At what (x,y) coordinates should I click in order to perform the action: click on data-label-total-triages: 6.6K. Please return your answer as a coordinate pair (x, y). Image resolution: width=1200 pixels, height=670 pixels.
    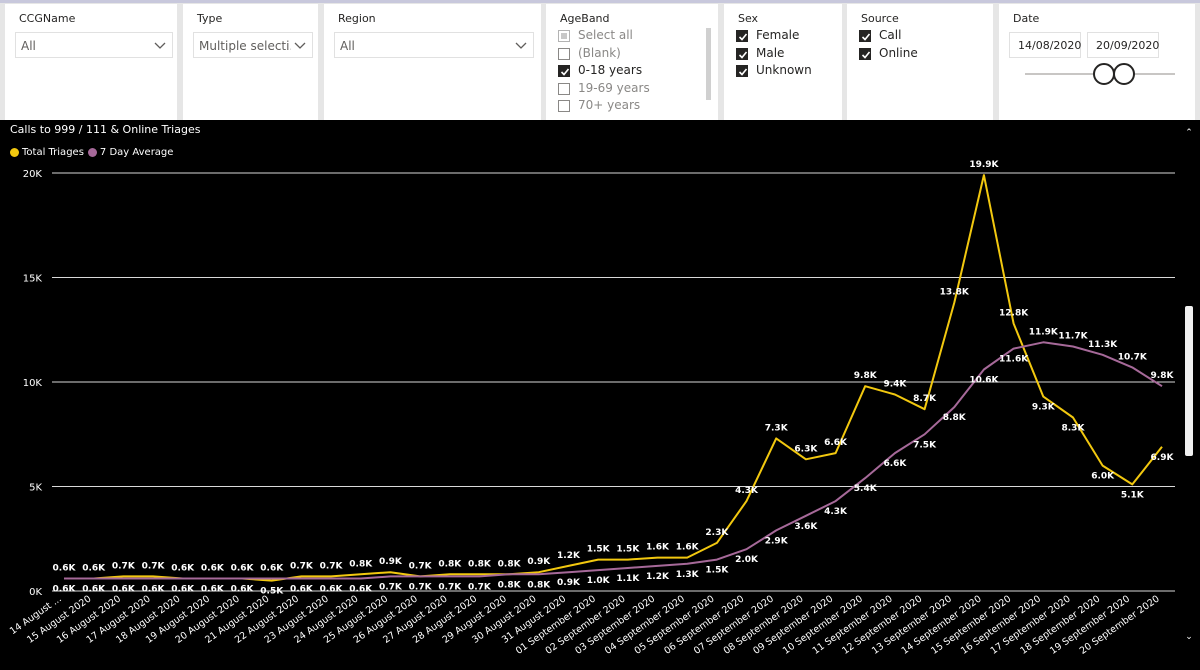
    Looking at the image, I should click on (836, 443).